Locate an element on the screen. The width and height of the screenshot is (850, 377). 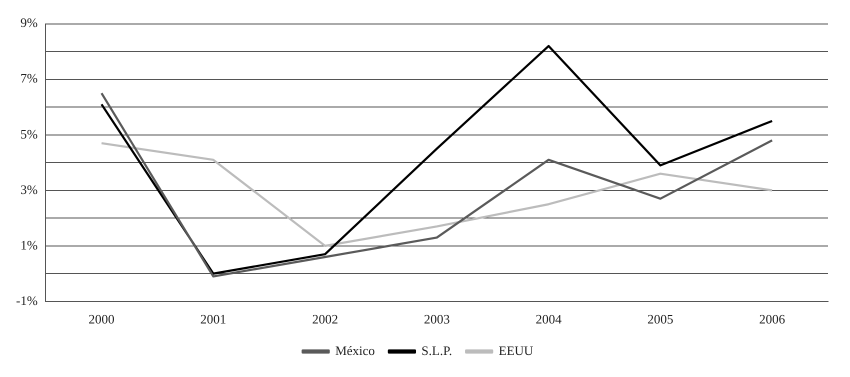
legend-label: S.L.P. is located at coordinates (436, 350).